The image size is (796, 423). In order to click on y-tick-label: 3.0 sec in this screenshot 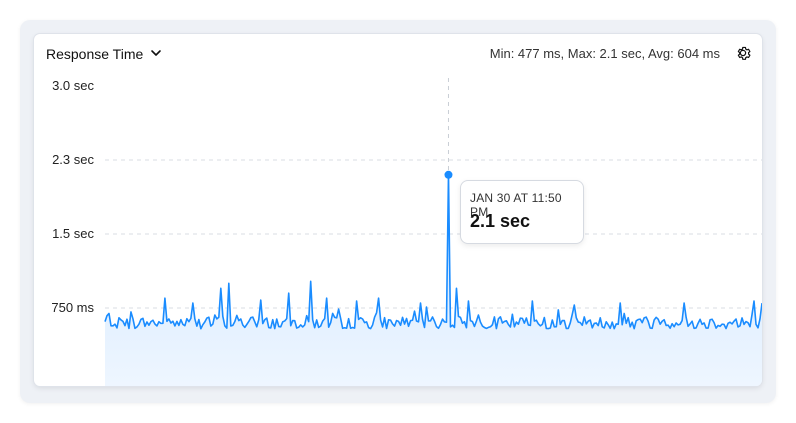, I will do `click(73, 85)`.